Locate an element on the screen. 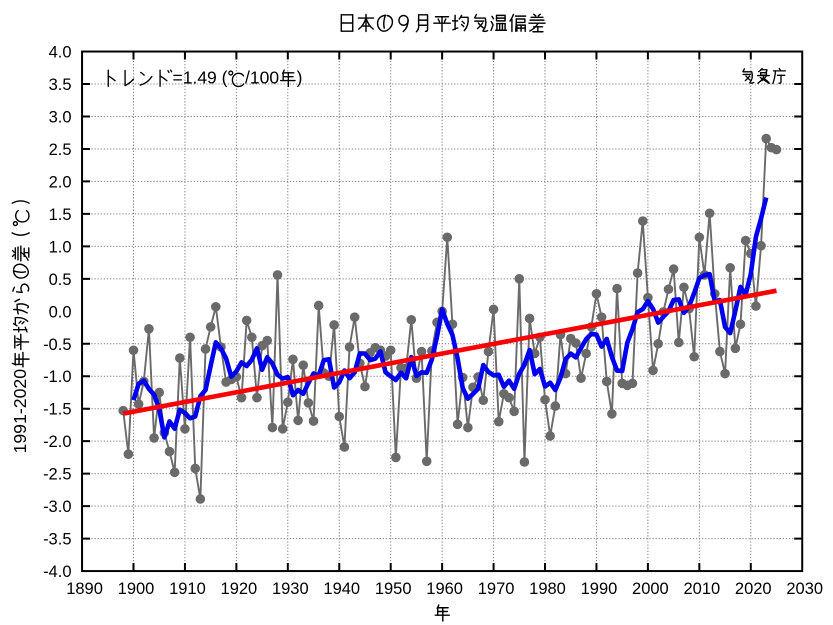 The width and height of the screenshot is (833, 625). svg-text: 1970 is located at coordinates (496, 589).